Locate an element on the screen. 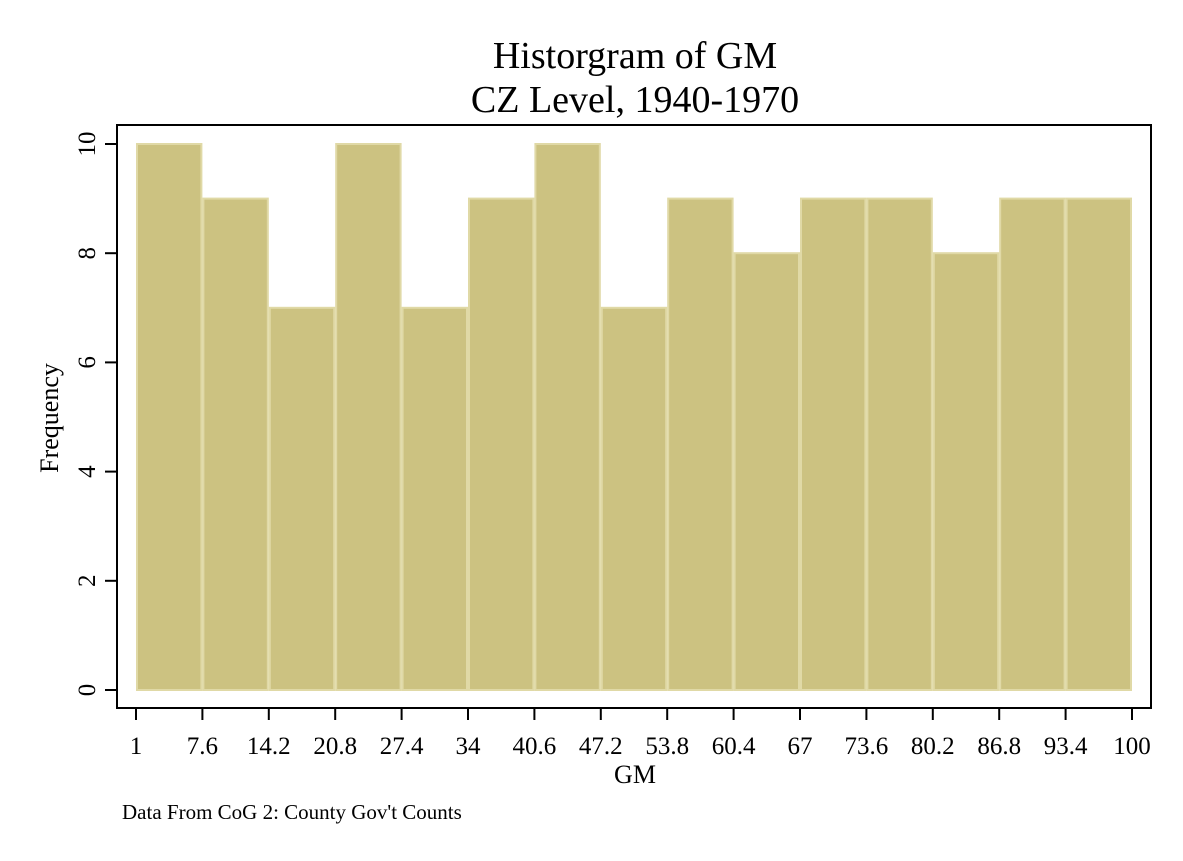 This screenshot has width=1183, height=861. x-tick-label: 34 is located at coordinates (469, 746).